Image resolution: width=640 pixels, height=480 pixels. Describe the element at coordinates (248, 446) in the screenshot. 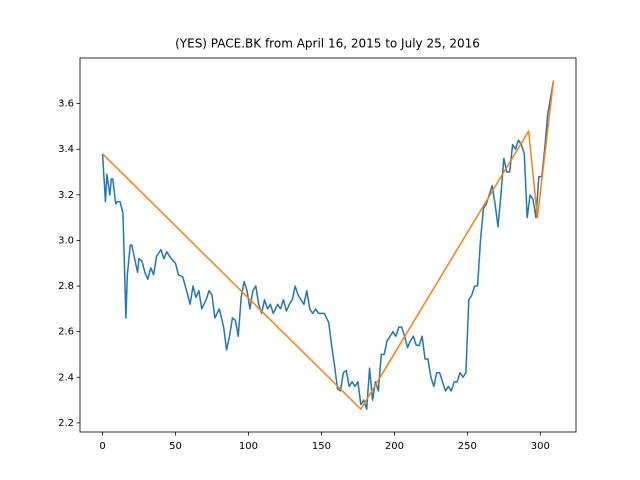

I see `x-tick-label: 100` at that location.